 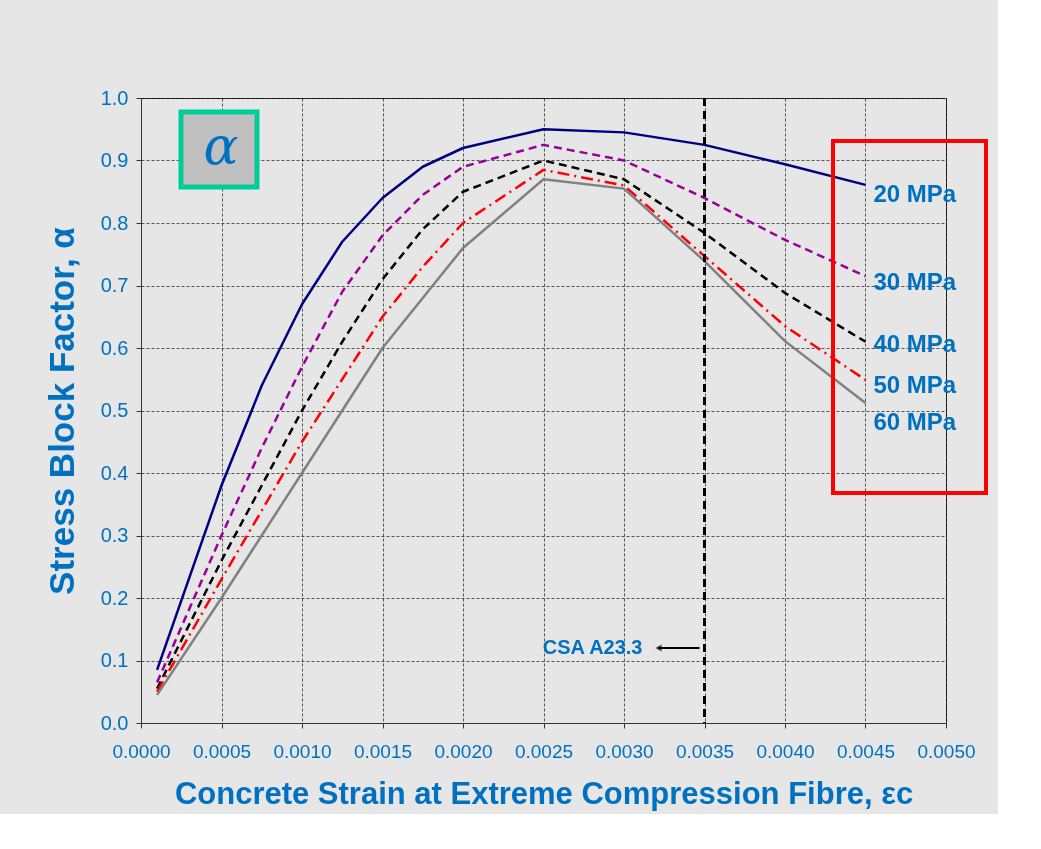 I want to click on y-tick-label: 0.0, so click(x=114, y=722).